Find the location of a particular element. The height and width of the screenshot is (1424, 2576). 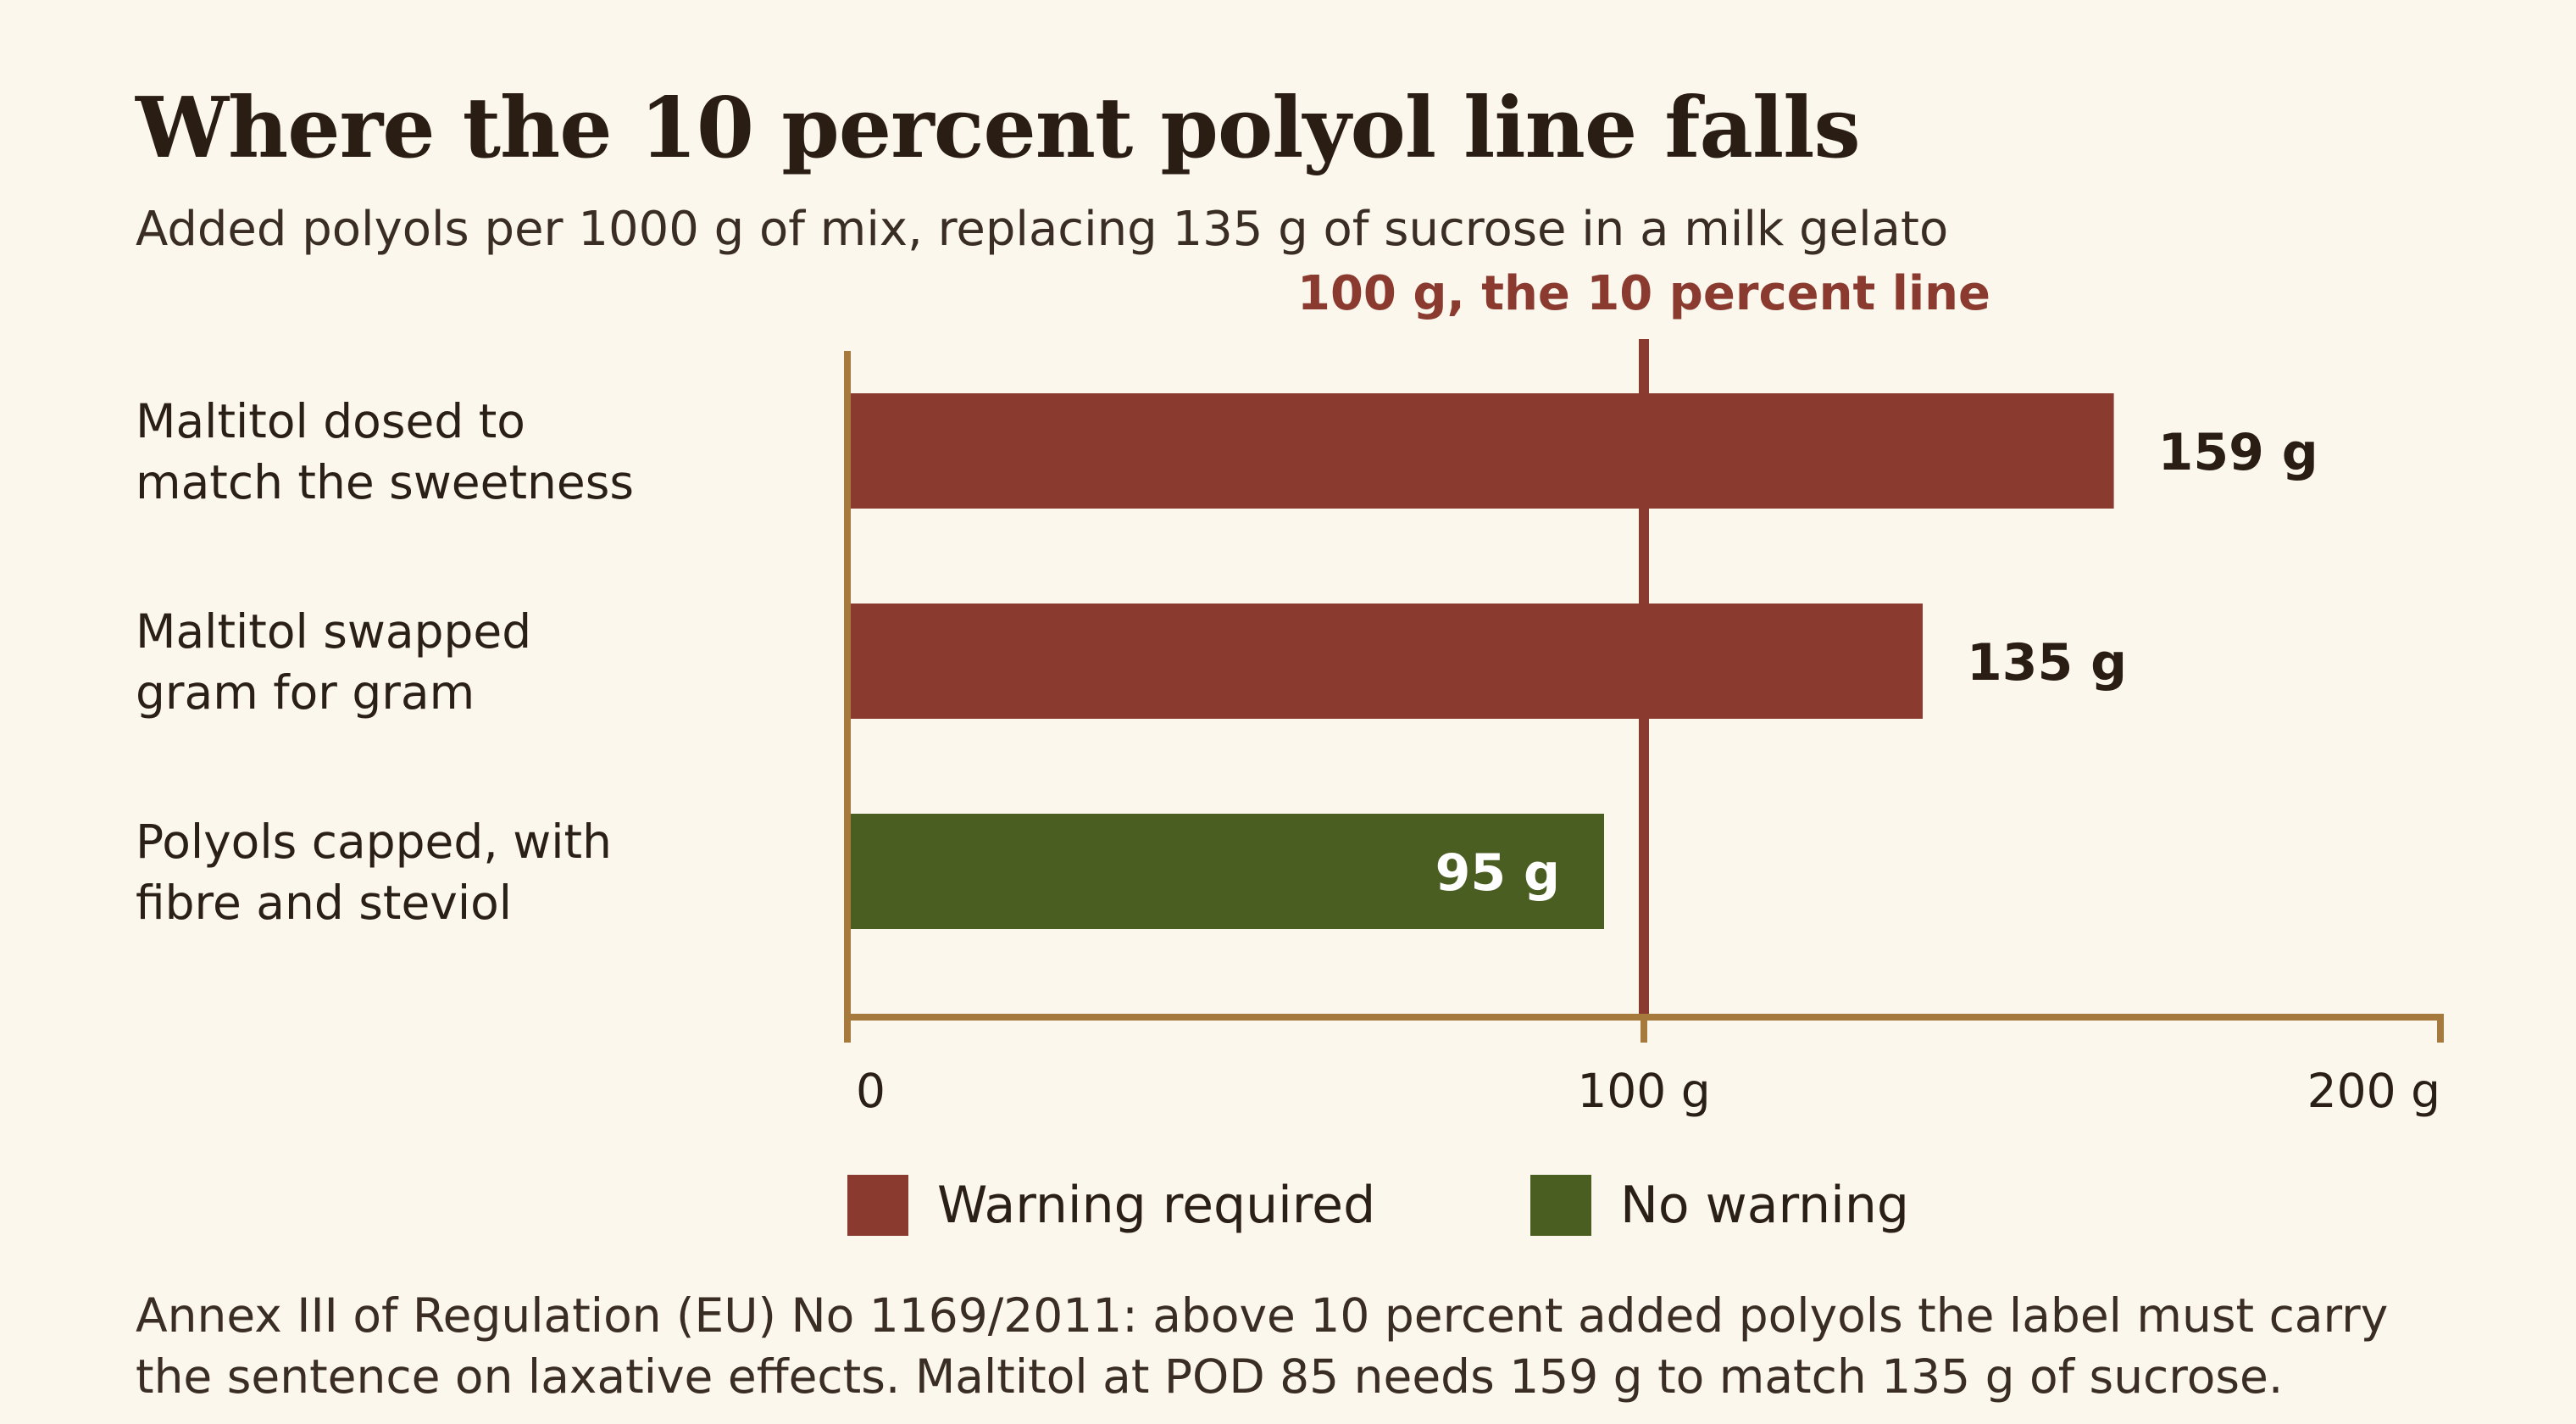

category-label-2-line-2: gram for gram is located at coordinates (305, 692).